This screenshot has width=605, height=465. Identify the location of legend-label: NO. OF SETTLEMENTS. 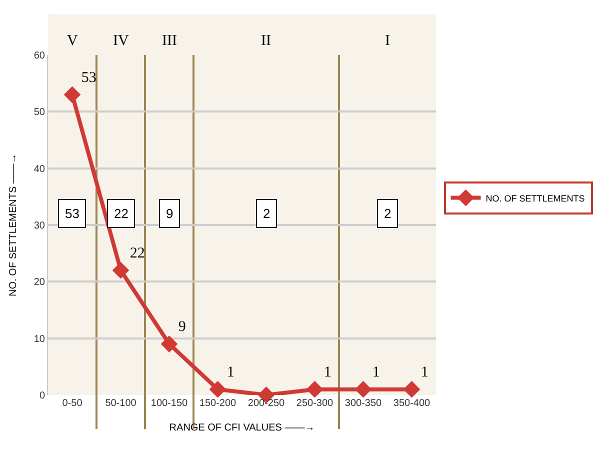
(535, 198).